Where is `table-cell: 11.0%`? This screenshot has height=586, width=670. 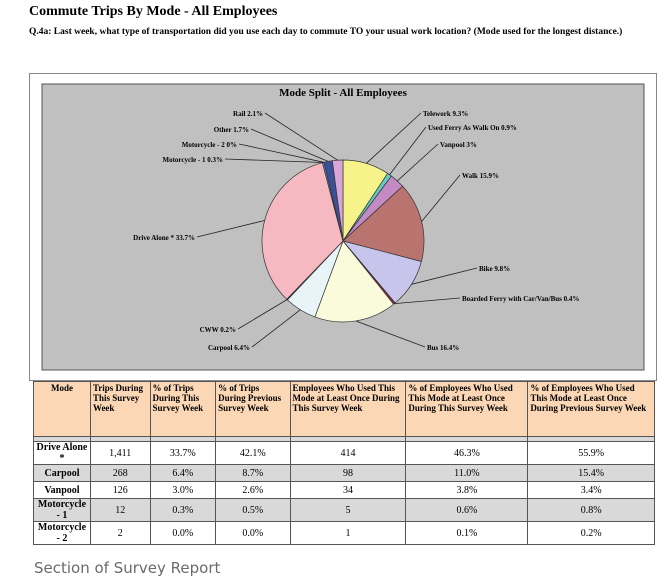 table-cell: 11.0% is located at coordinates (467, 473).